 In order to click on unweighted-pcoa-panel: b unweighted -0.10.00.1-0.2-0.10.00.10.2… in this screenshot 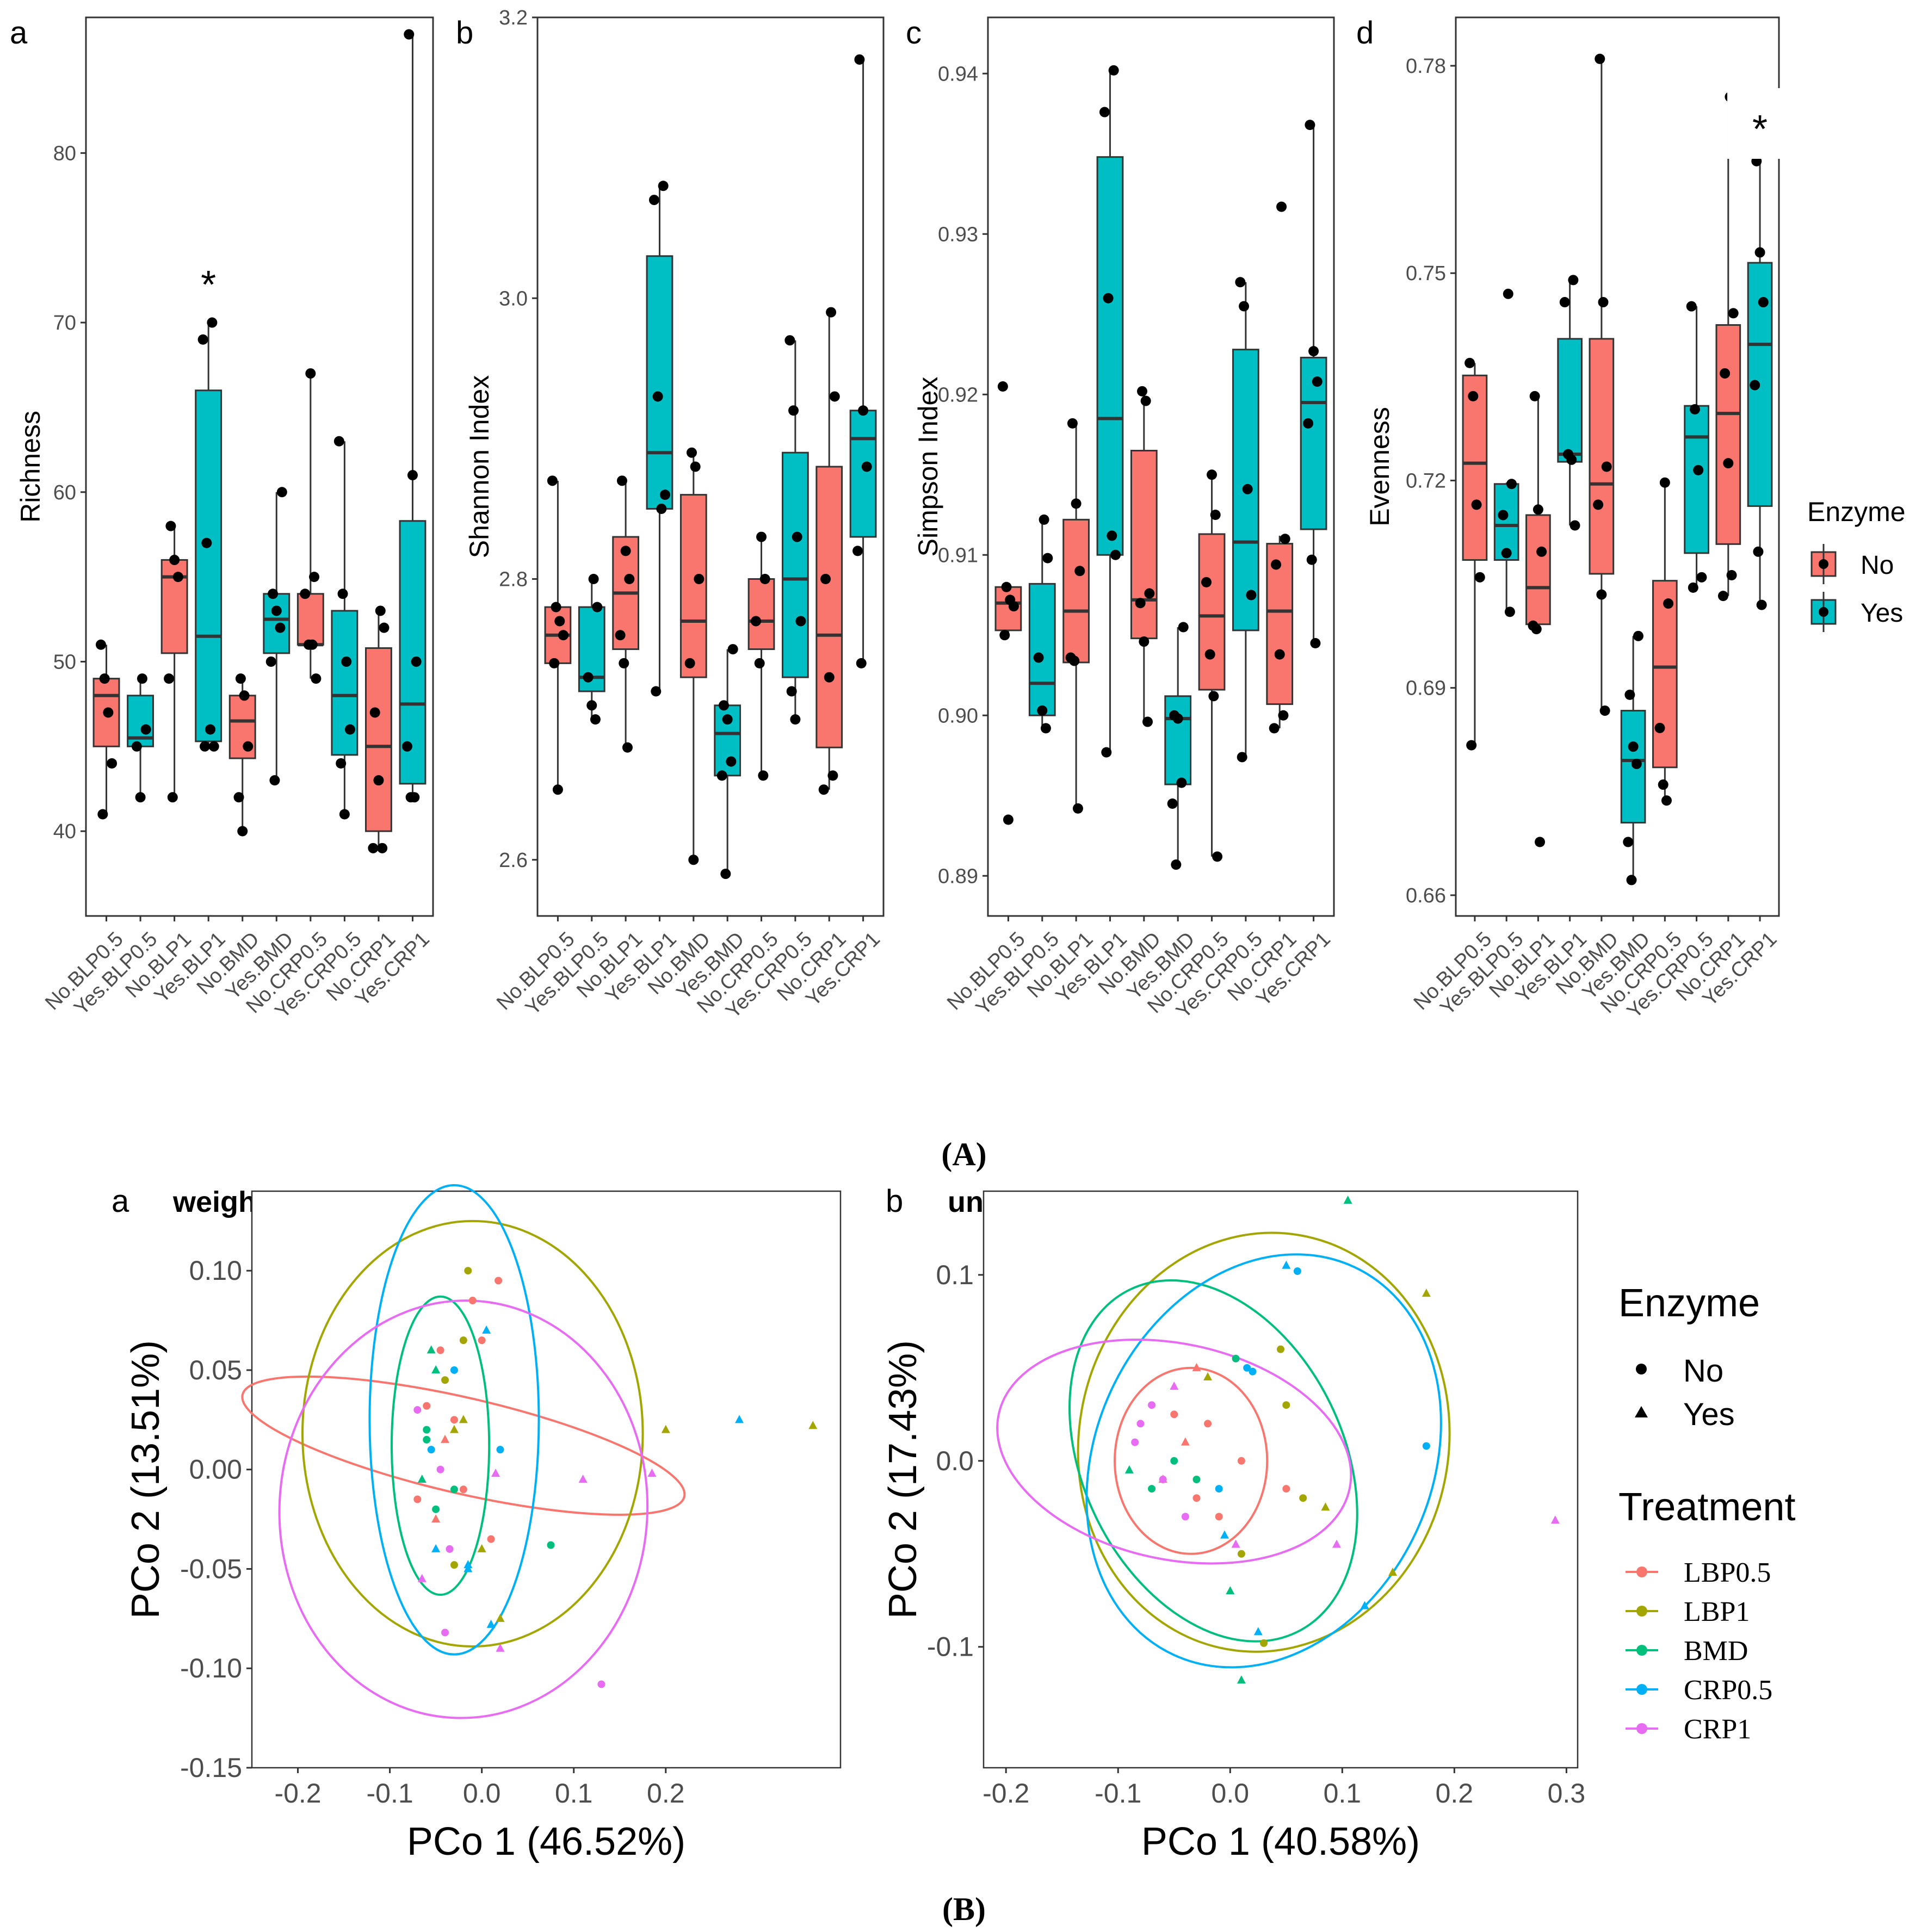, I will do `click(1233, 1524)`.